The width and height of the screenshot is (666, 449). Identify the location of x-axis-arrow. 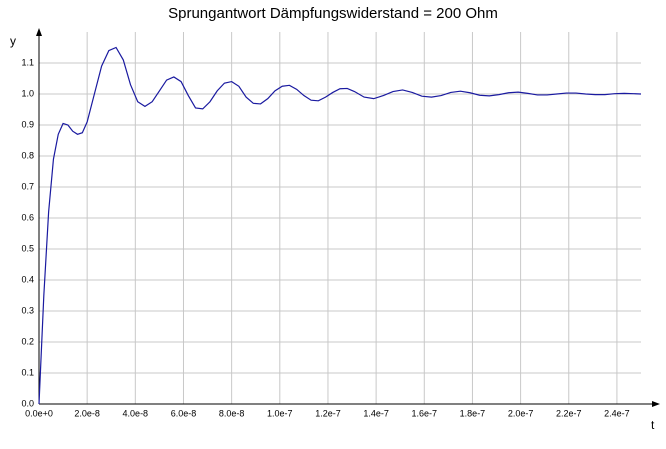
(656, 404).